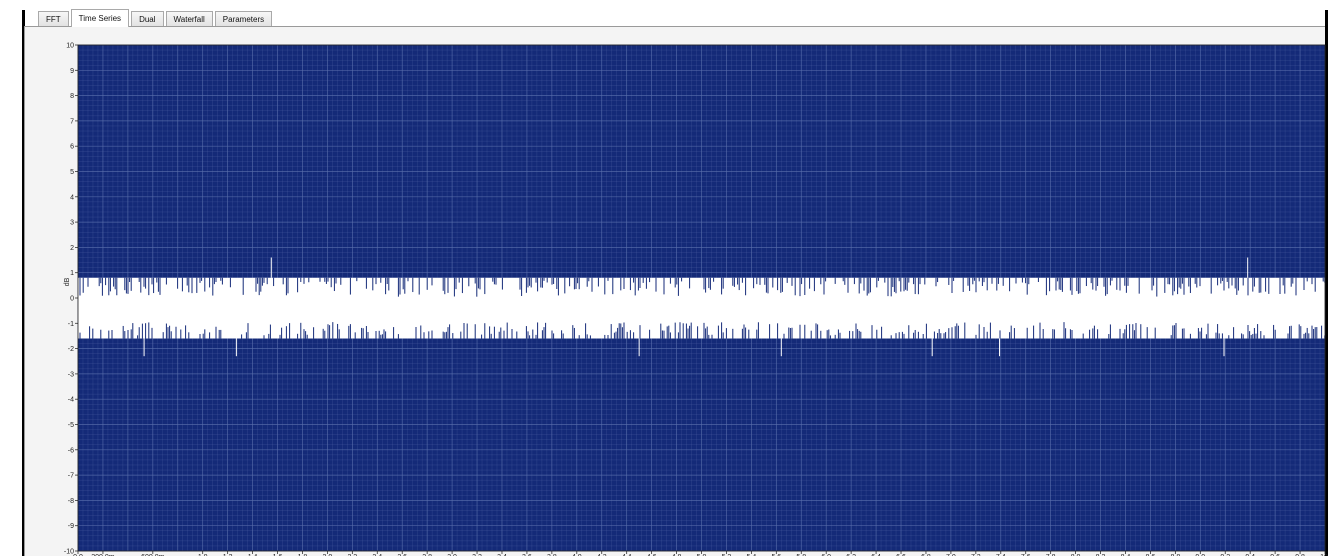 This screenshot has height=556, width=1331. I want to click on y-tick-label: -5, so click(71, 425).